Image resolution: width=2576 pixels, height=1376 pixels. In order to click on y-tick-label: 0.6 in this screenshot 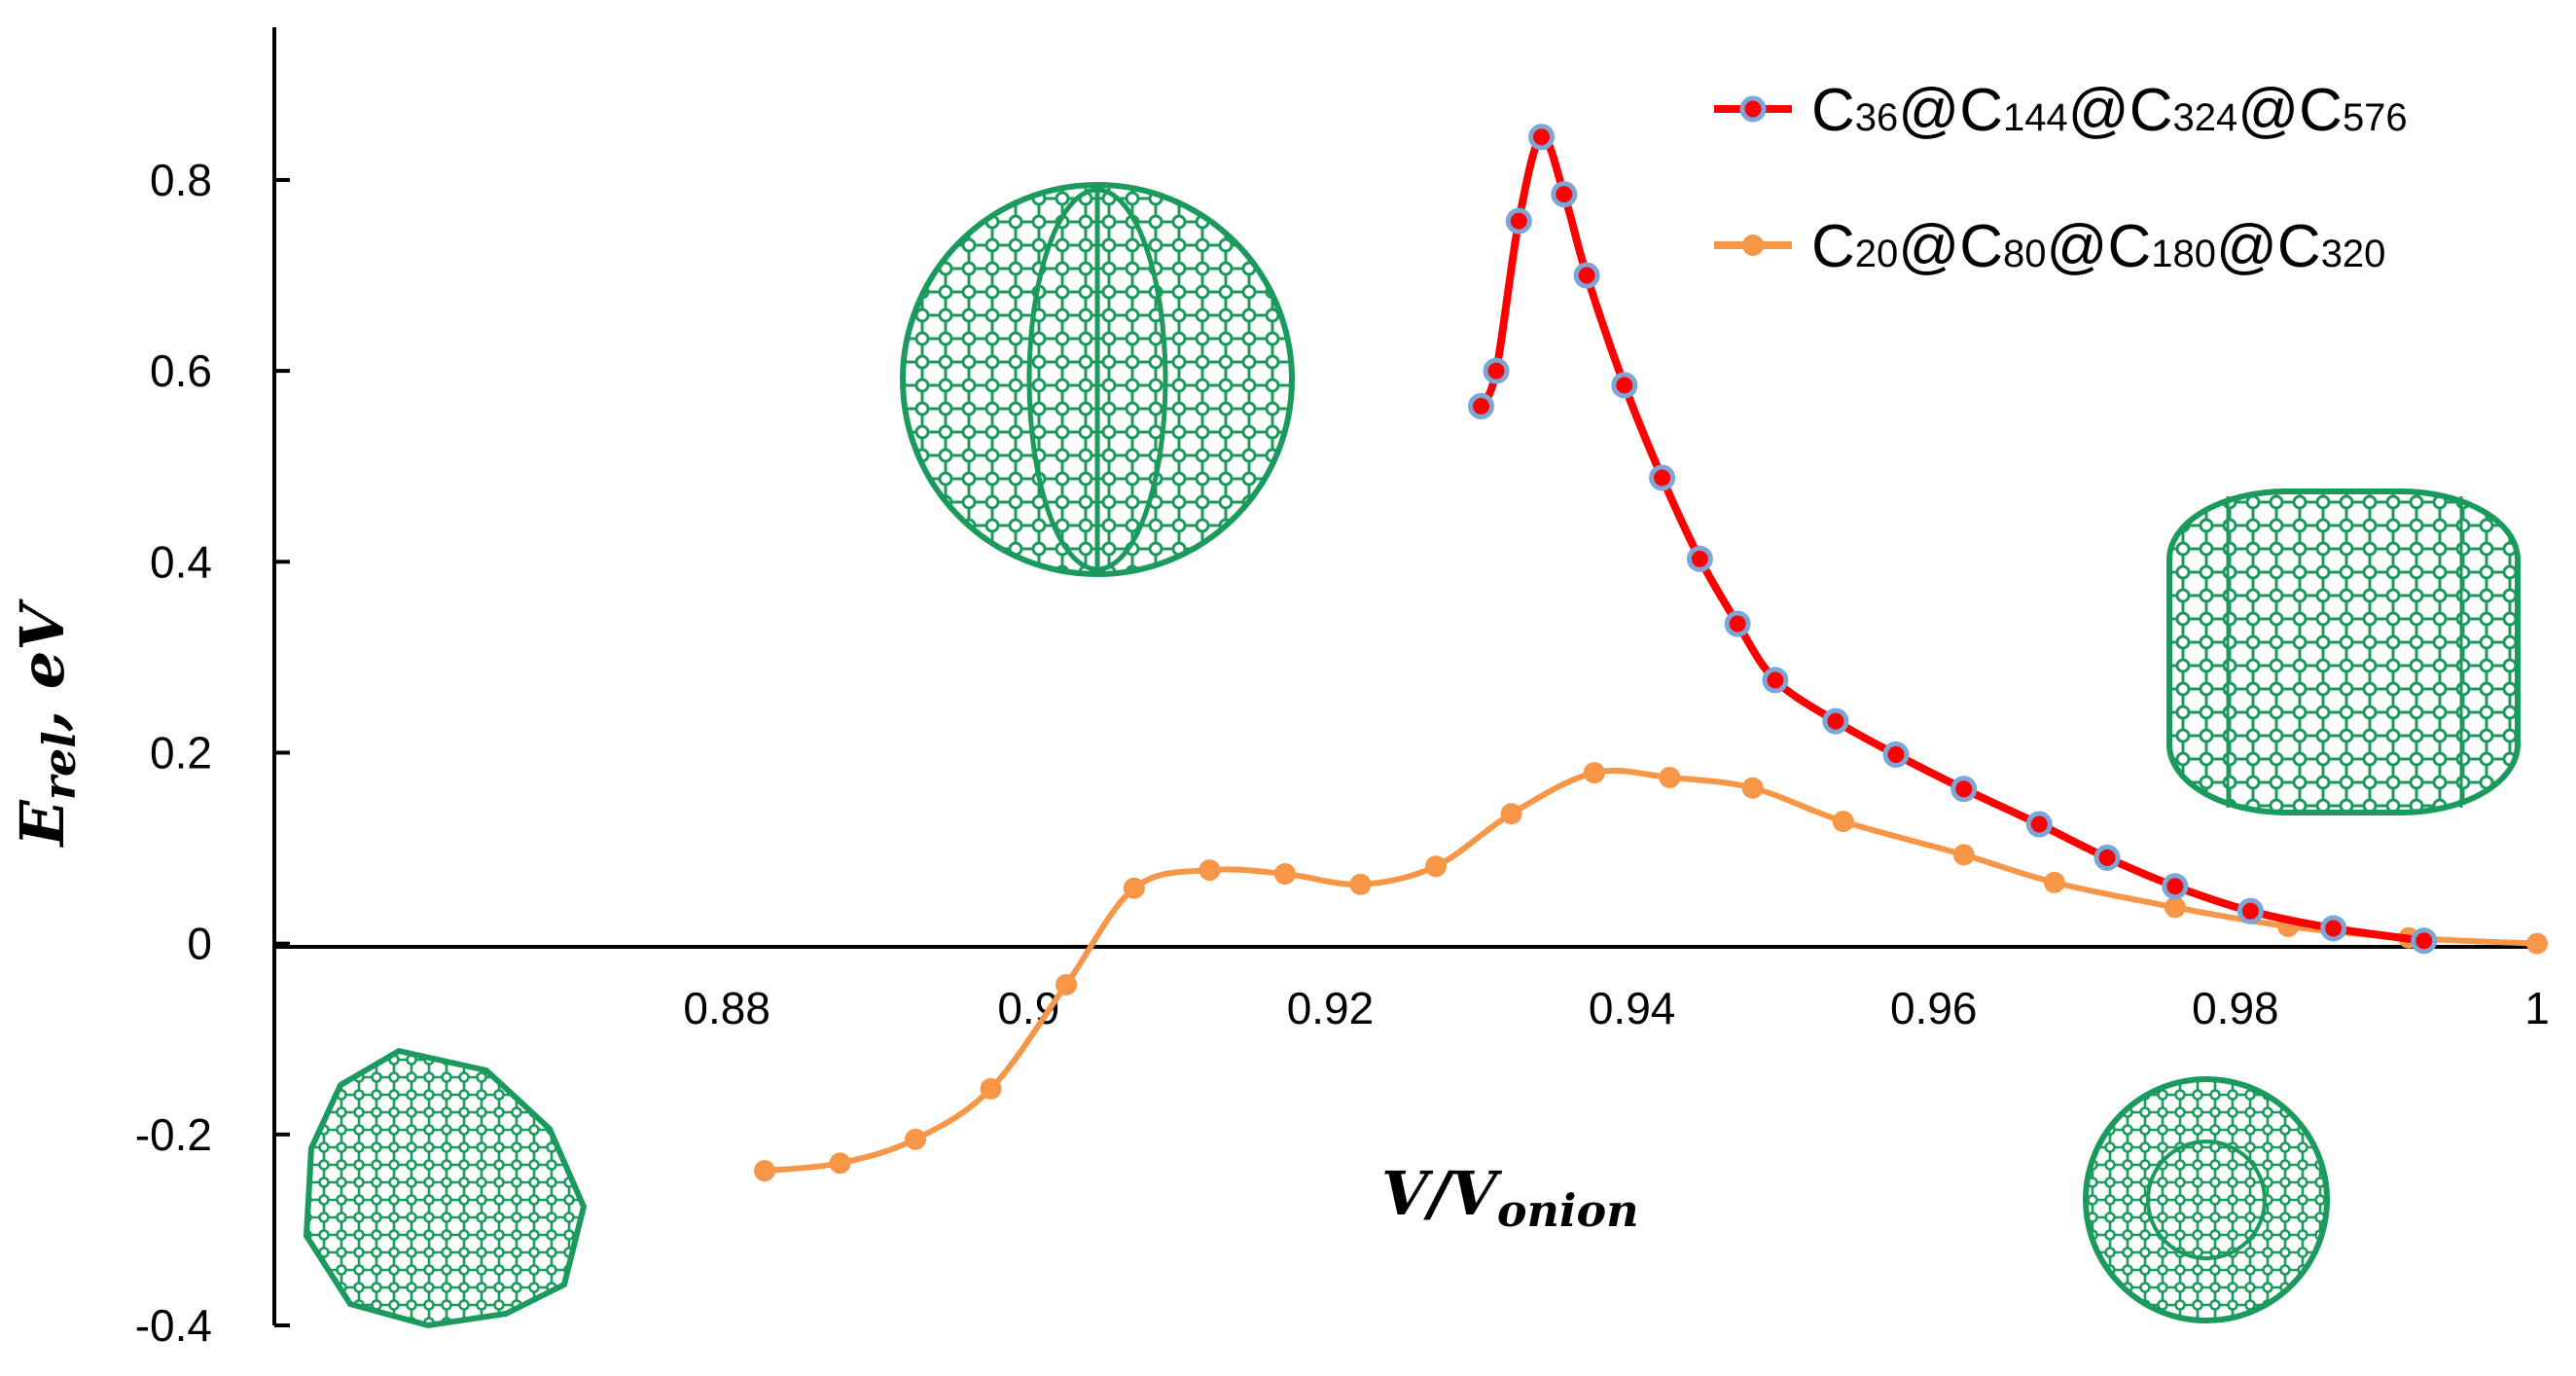, I will do `click(181, 370)`.